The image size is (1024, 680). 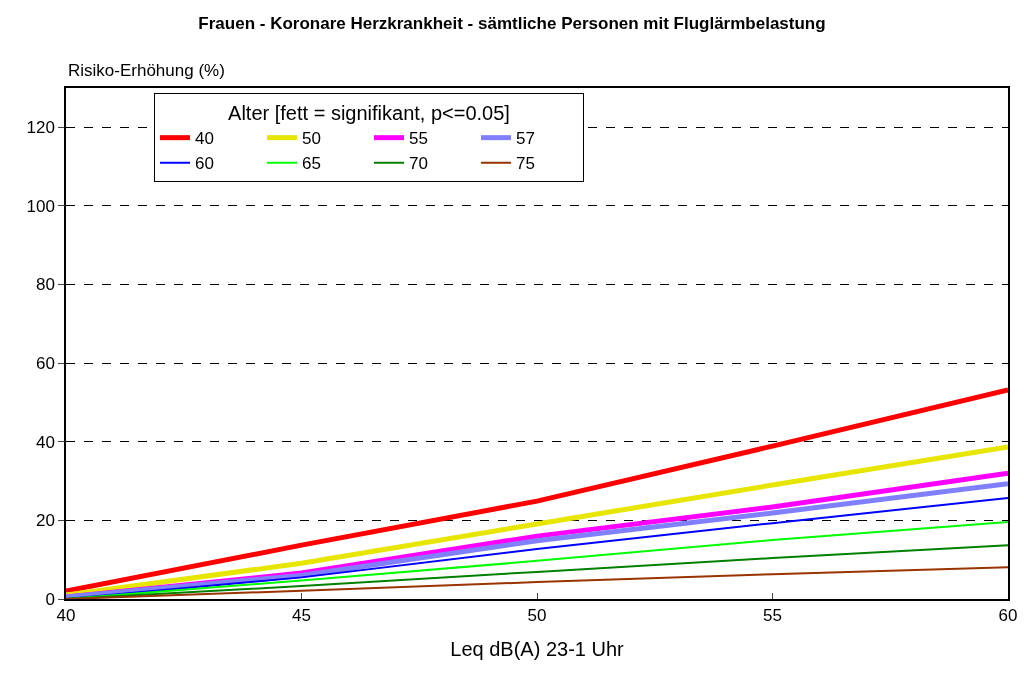 What do you see at coordinates (418, 139) in the screenshot?
I see `legend-label: 55` at bounding box center [418, 139].